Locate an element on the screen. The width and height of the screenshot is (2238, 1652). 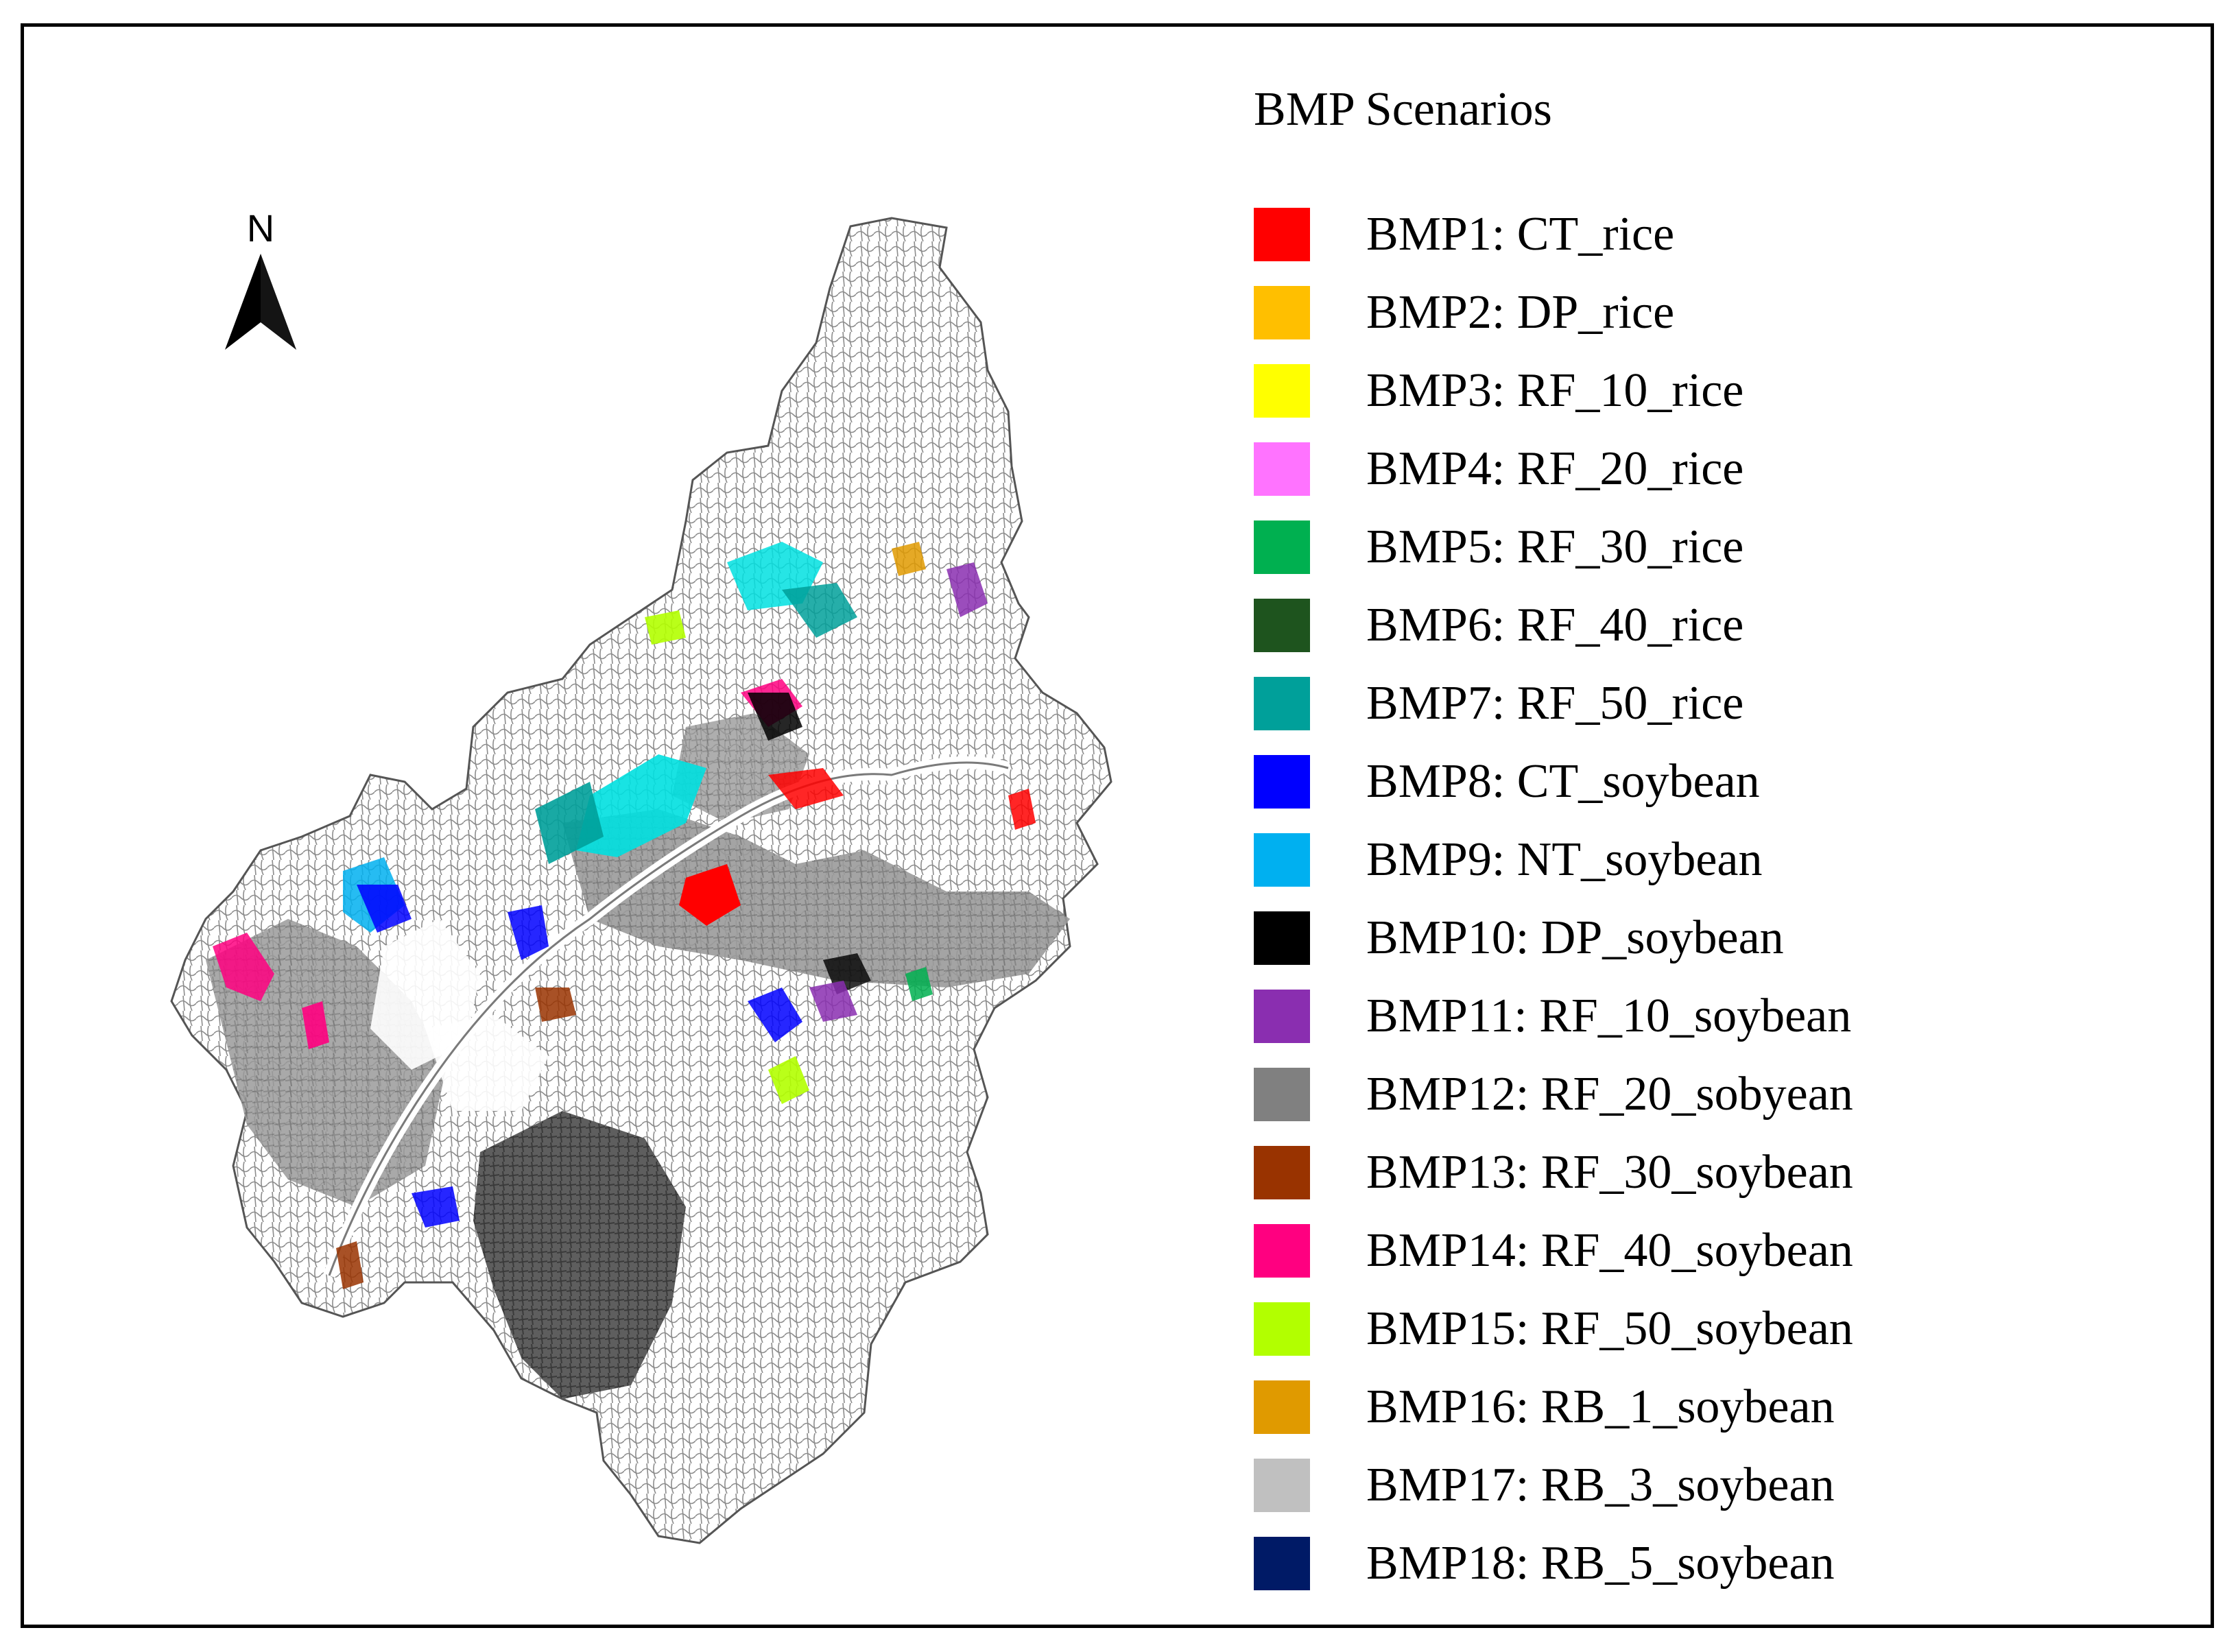
legend-label: BMP8: CT_soybean is located at coordinates (1563, 781).